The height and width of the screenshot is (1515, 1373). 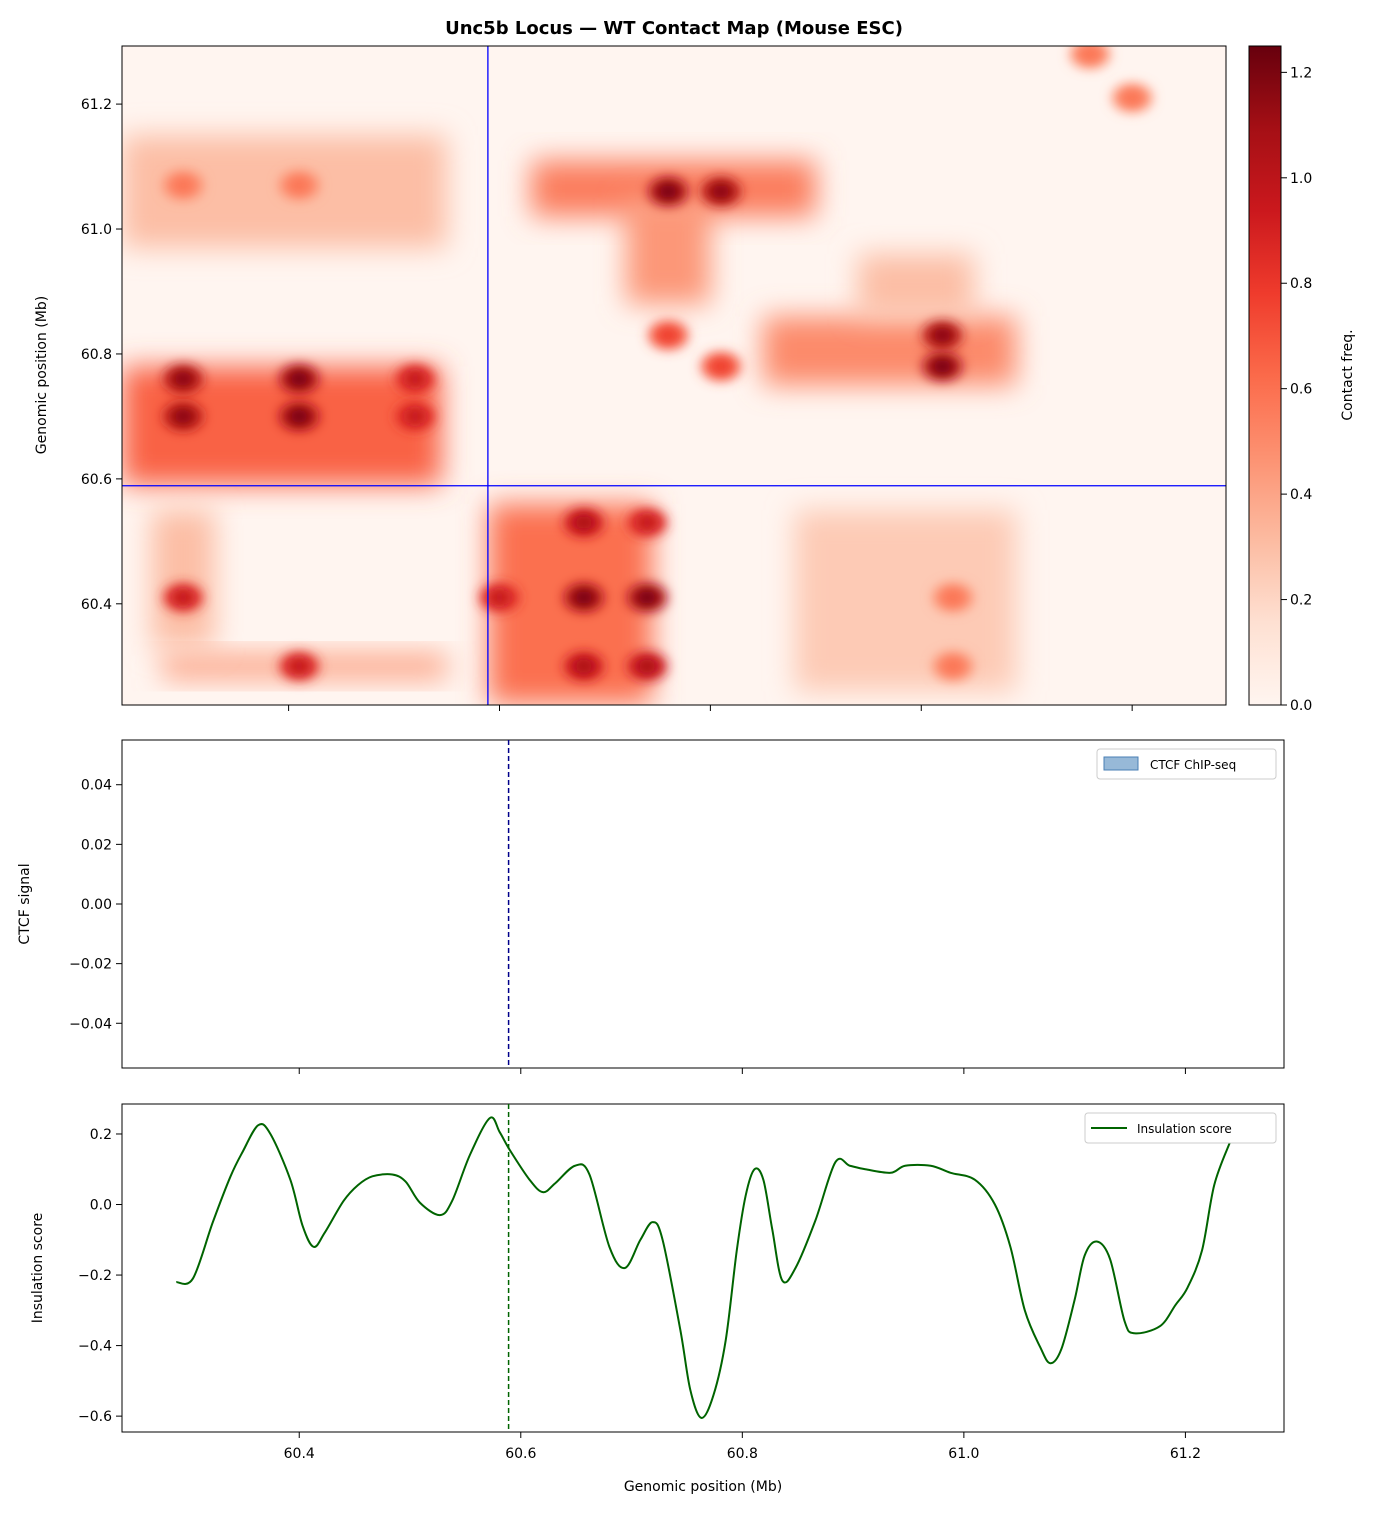 What do you see at coordinates (101, 1135) in the screenshot?
I see `insulation-ytick-label: 0.2` at bounding box center [101, 1135].